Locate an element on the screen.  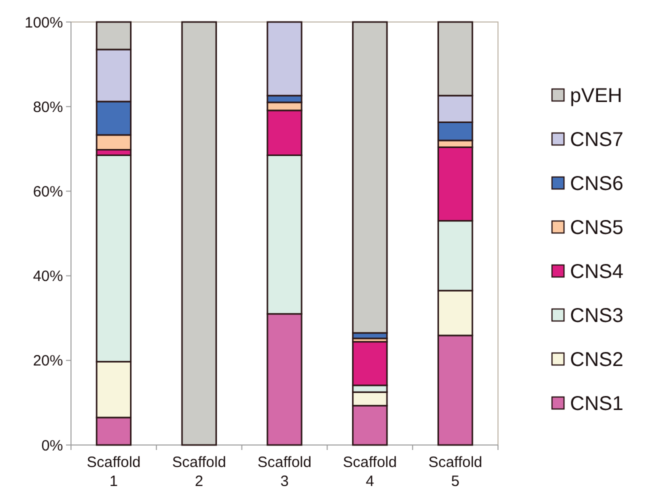
legend-label: CNS3 is located at coordinates (597, 316).